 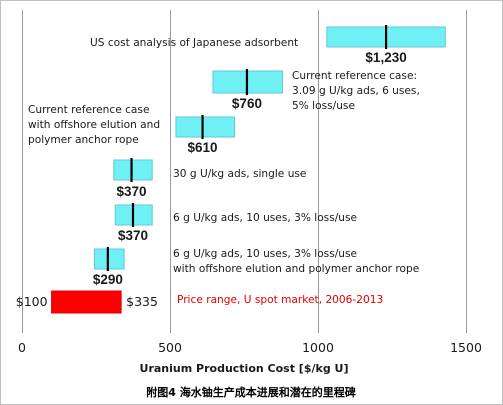 I want to click on figure-caption: 附图4 海水铀生产成本进展和潜在的里程碑, so click(x=250, y=392).